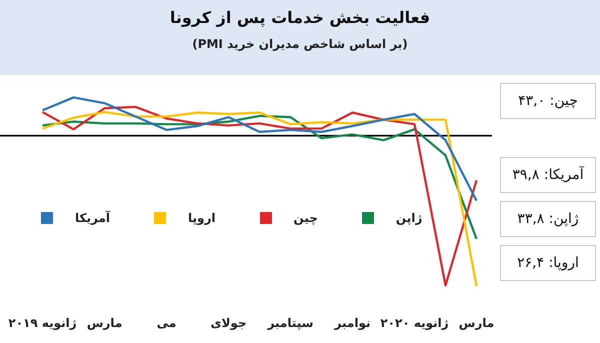  What do you see at coordinates (409, 218) in the screenshot?
I see `legend-label: ژاپن` at bounding box center [409, 218].